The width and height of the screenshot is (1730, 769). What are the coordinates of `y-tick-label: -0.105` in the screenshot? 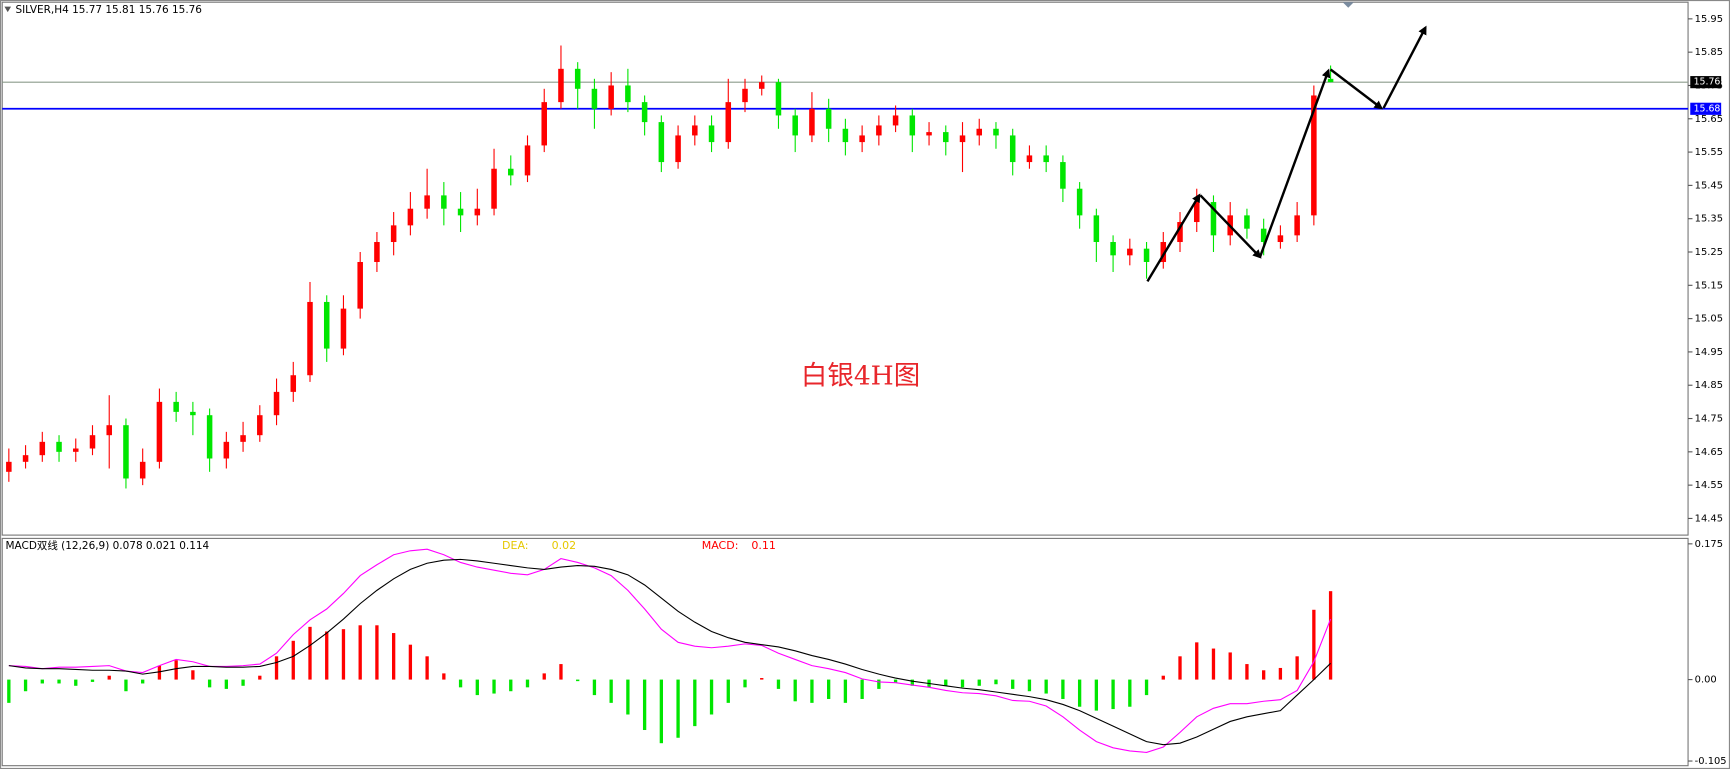 It's located at (1711, 761).